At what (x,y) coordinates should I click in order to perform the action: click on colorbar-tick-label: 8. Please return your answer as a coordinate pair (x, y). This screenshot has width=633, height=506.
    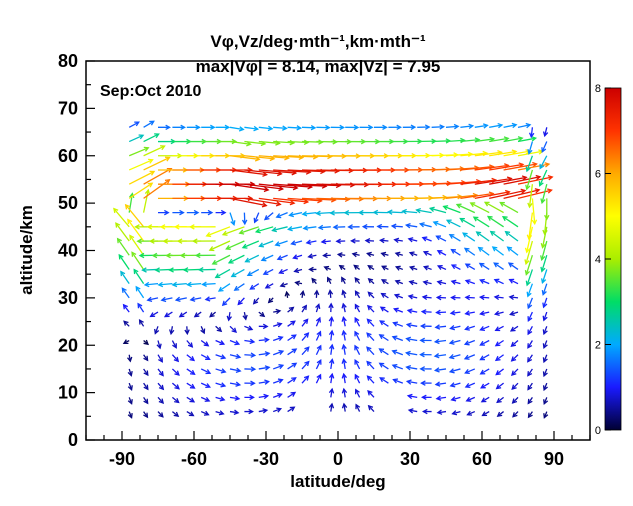
    Looking at the image, I should click on (598, 89).